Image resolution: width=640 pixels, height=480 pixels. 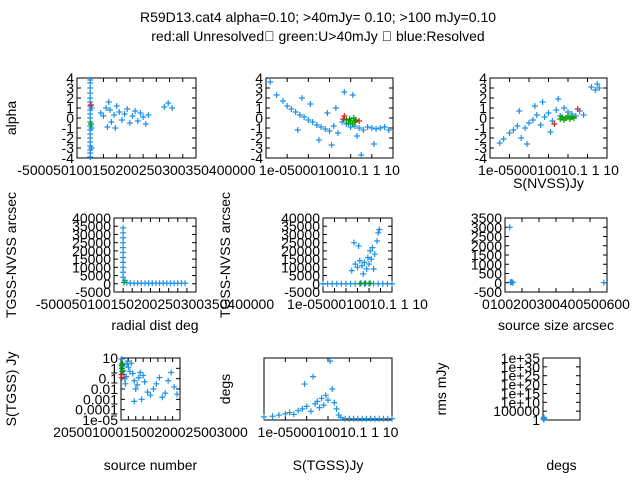 I want to click on y-tick-label: 1e+10, so click(x=521, y=402).